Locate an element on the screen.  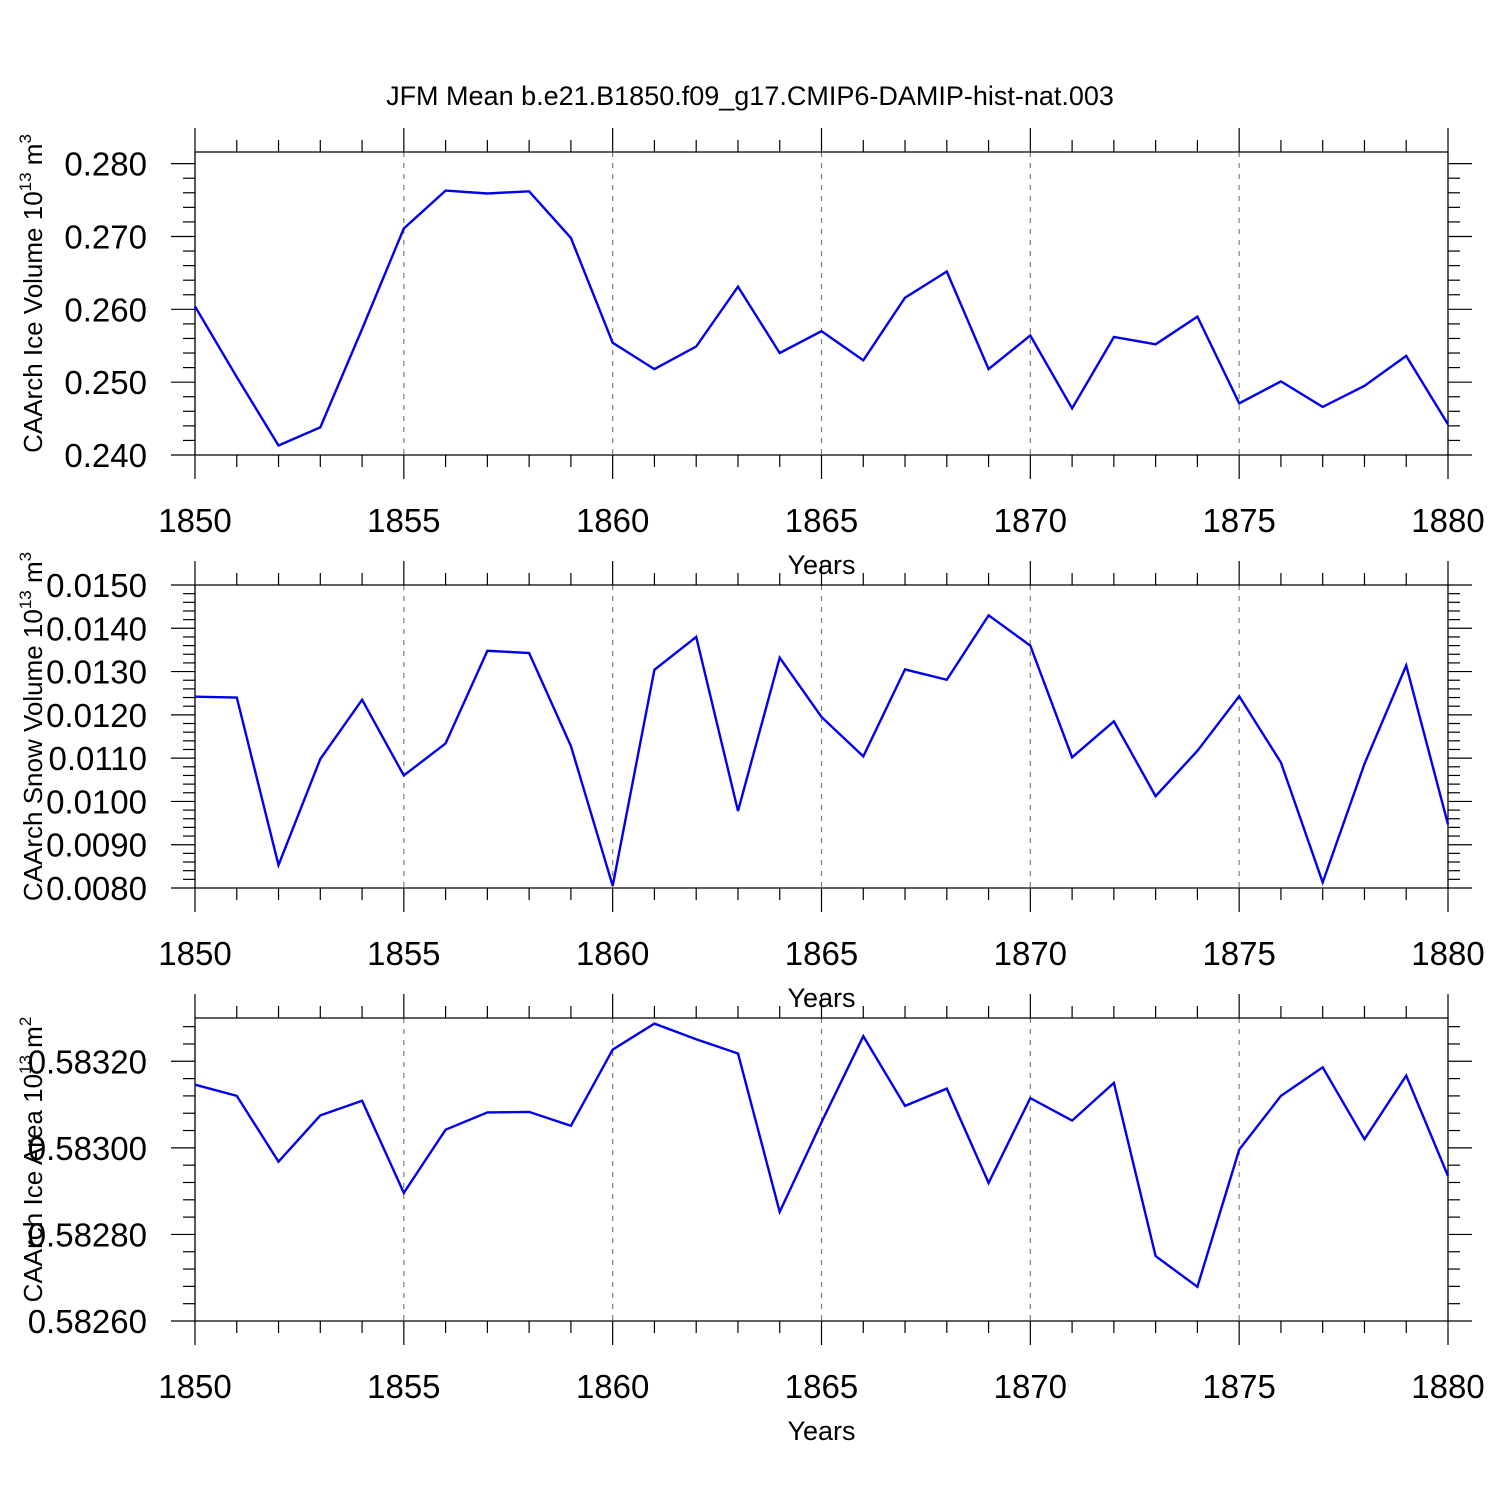
y-tick-label: 0.280 is located at coordinates (105, 164).